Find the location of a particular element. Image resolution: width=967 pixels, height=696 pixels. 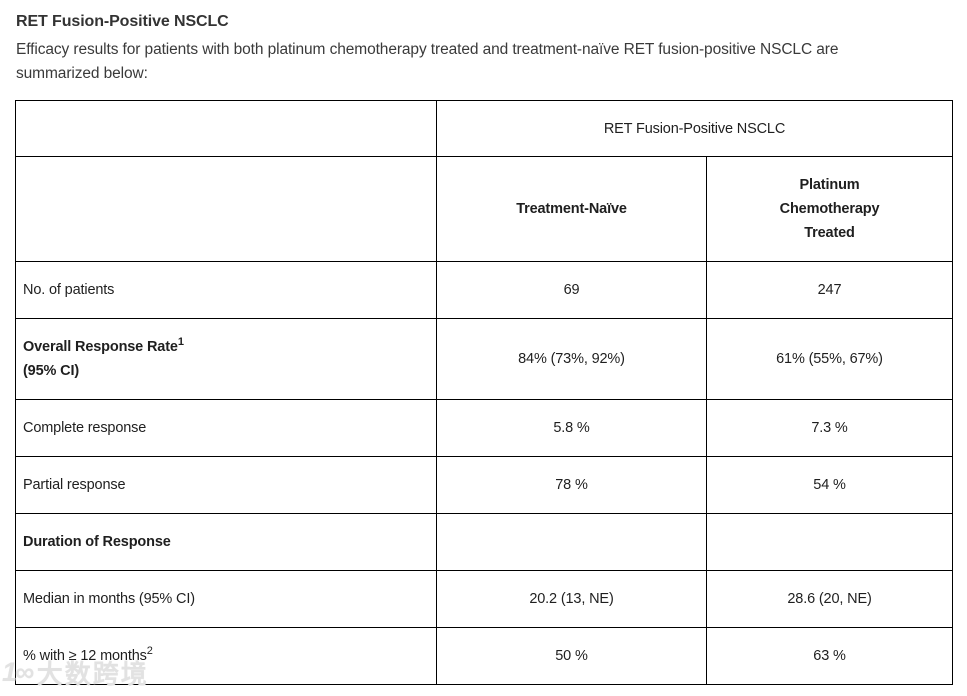

cell-value: 54 % is located at coordinates (829, 485).